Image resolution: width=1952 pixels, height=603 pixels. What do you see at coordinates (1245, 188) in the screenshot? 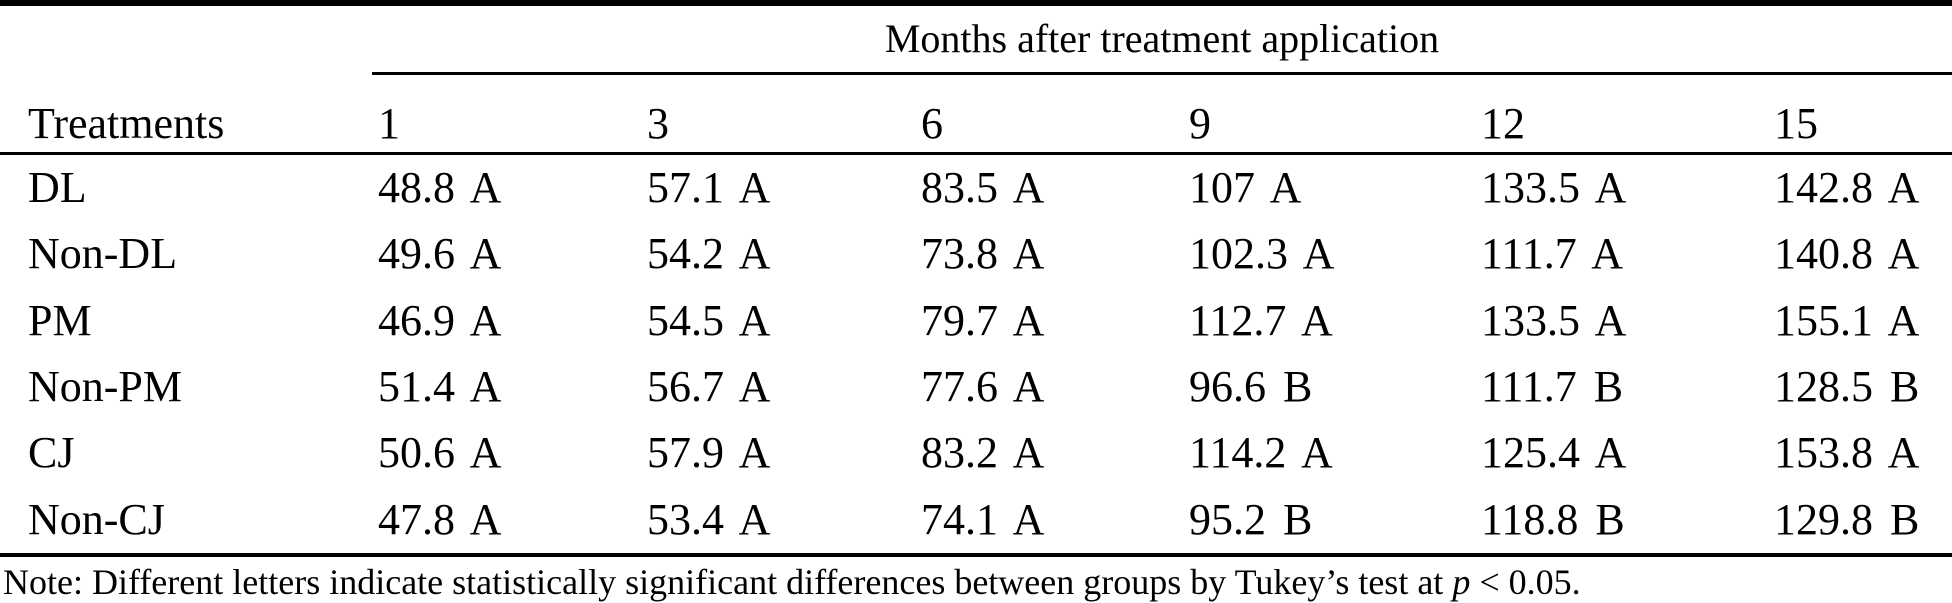
I see `table-cell: 107 A` at bounding box center [1245, 188].